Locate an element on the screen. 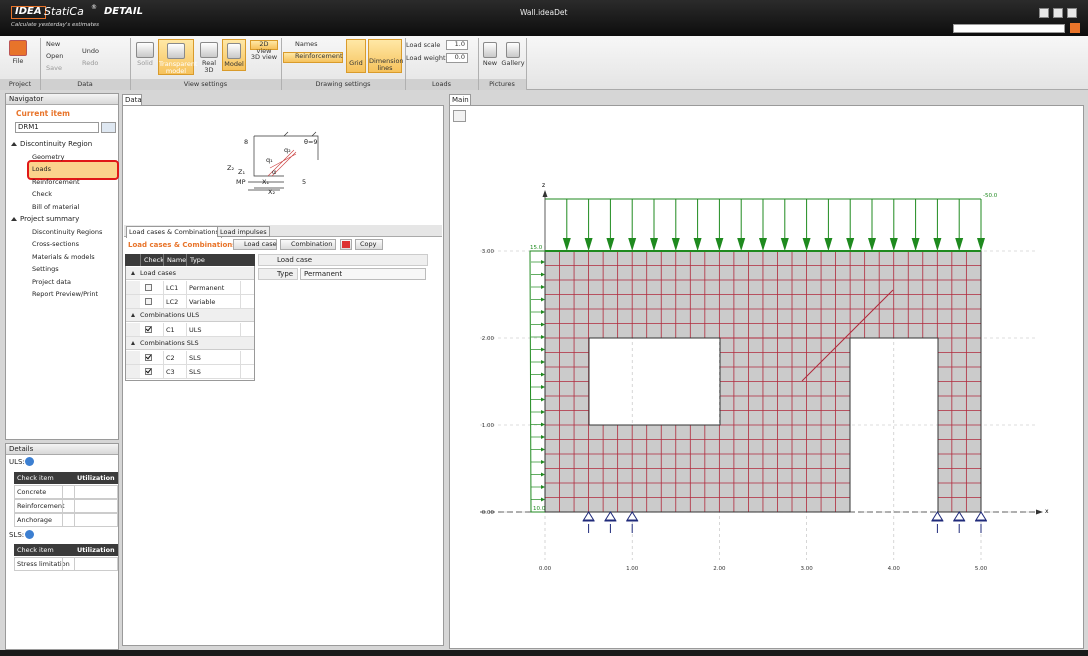  details-header: Details is located at coordinates (62, 449).